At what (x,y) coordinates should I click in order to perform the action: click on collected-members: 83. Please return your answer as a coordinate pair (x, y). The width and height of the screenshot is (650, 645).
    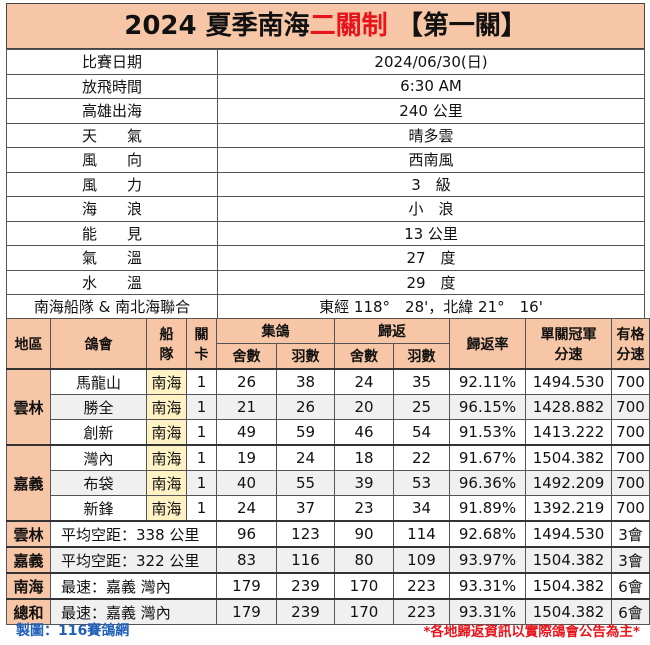
    Looking at the image, I should click on (246, 560).